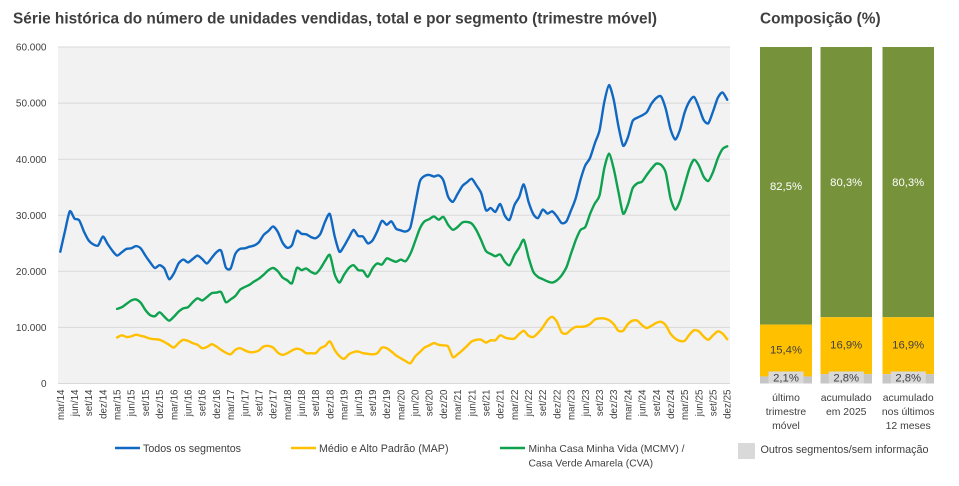 The image size is (959, 486). I want to click on svg-text: dez/15, so click(160, 404).